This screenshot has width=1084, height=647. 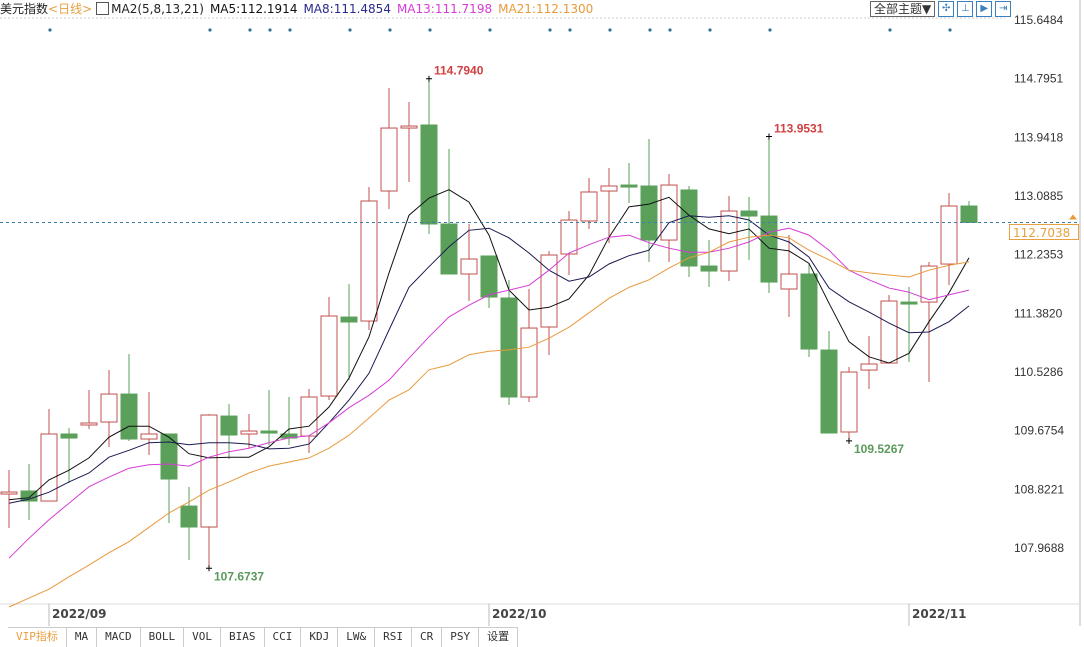 What do you see at coordinates (82, 637) in the screenshot?
I see `tab-ma: MA` at bounding box center [82, 637].